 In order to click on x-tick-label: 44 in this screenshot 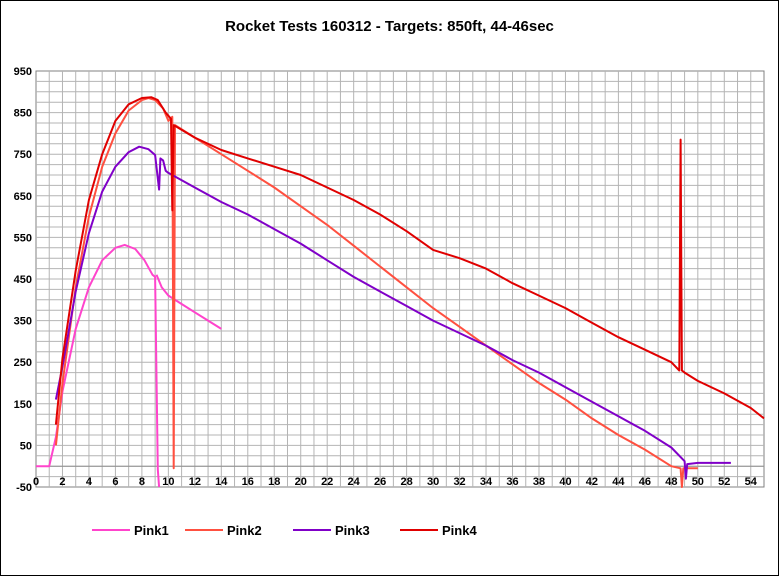, I will do `click(618, 482)`.